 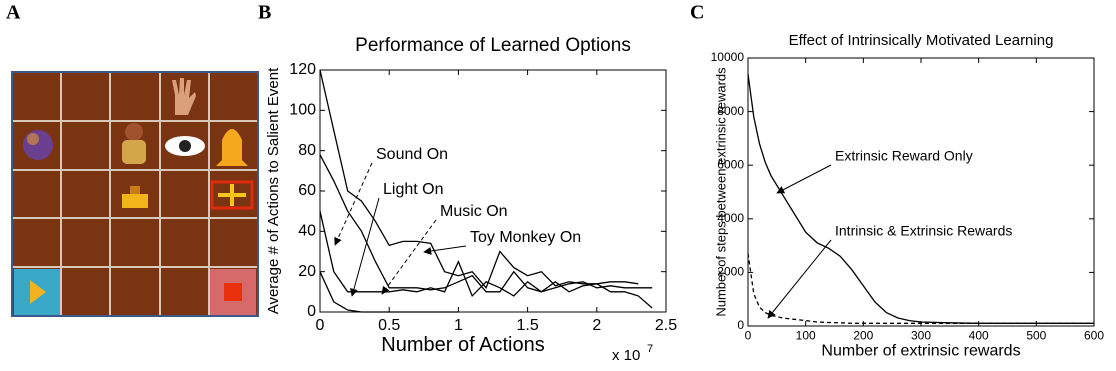 What do you see at coordinates (1036, 335) in the screenshot?
I see `x-tick-label: 500` at bounding box center [1036, 335].